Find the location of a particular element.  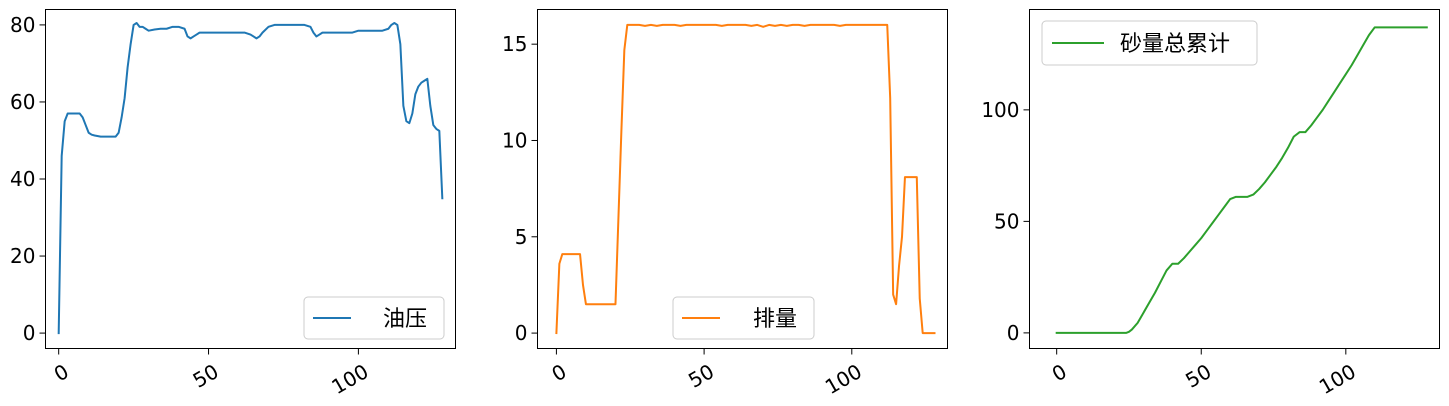

y-tick-label: 100 is located at coordinates (1000, 110).